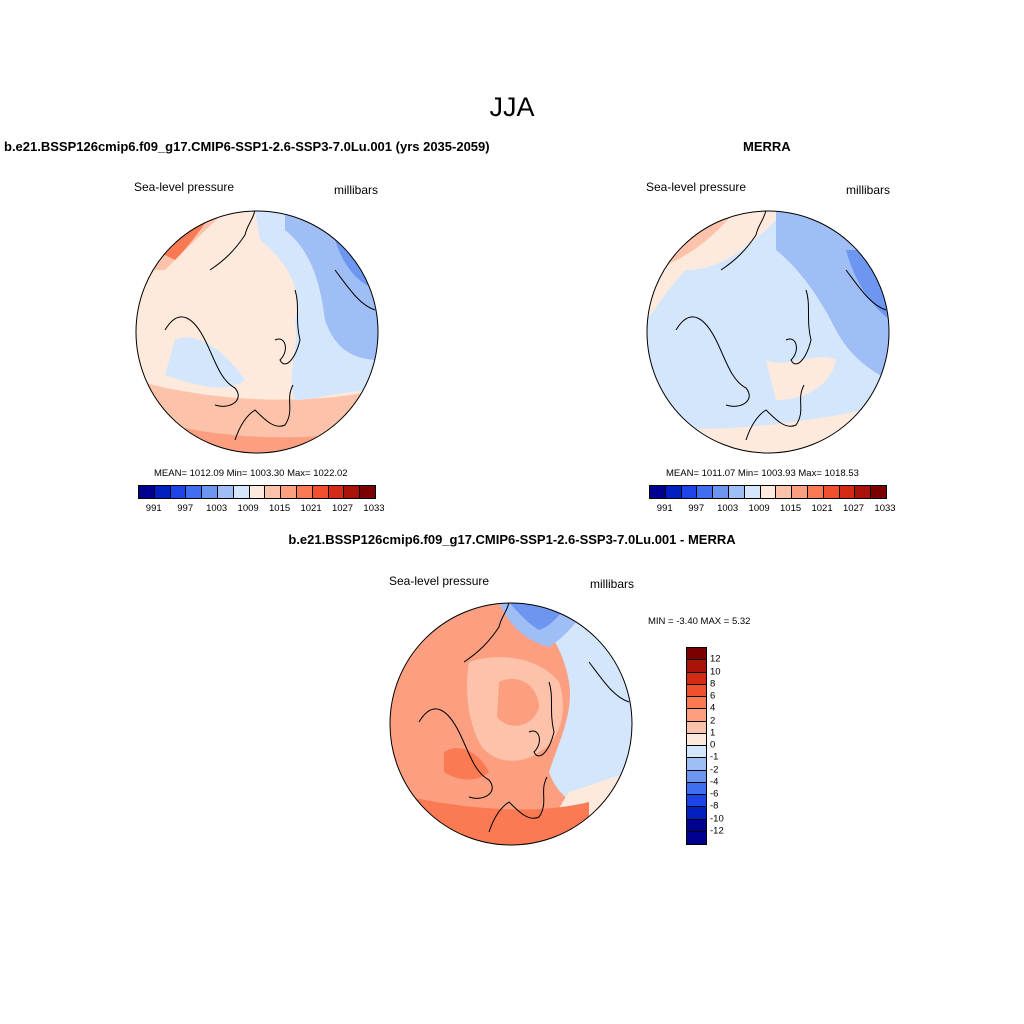  What do you see at coordinates (612, 584) in the screenshot?
I see `diff-units-label: millibars` at bounding box center [612, 584].